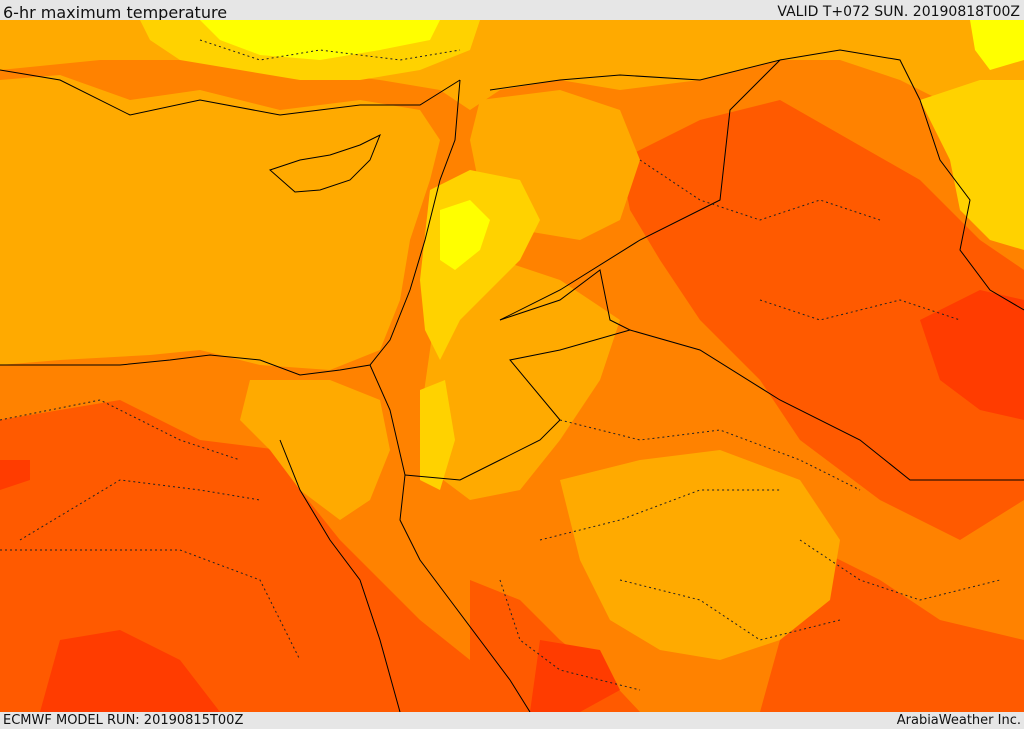  I want to click on temp-zone-amber-jordan, so click(520, 380).